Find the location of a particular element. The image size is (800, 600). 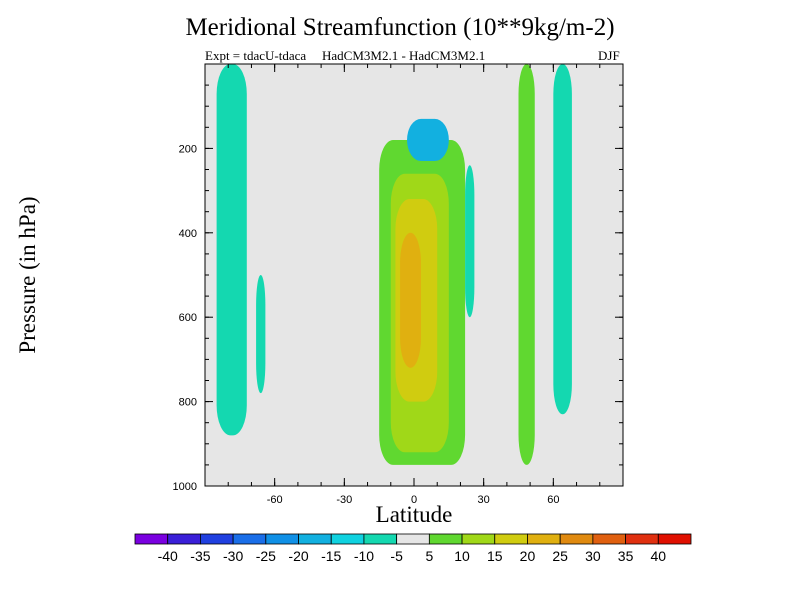

colorbar-label: -5 is located at coordinates (396, 556).